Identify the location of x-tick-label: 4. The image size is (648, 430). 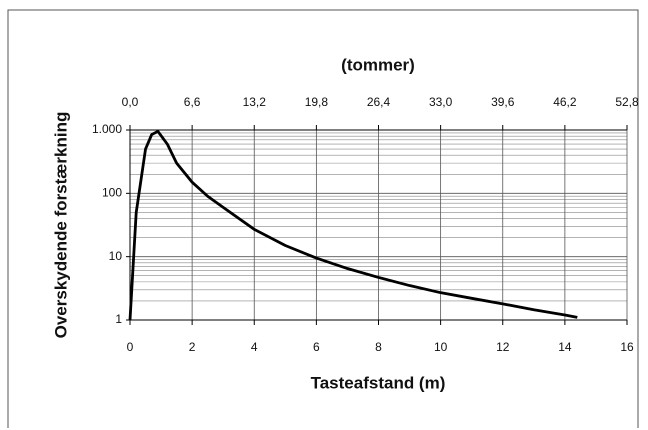
(254, 347).